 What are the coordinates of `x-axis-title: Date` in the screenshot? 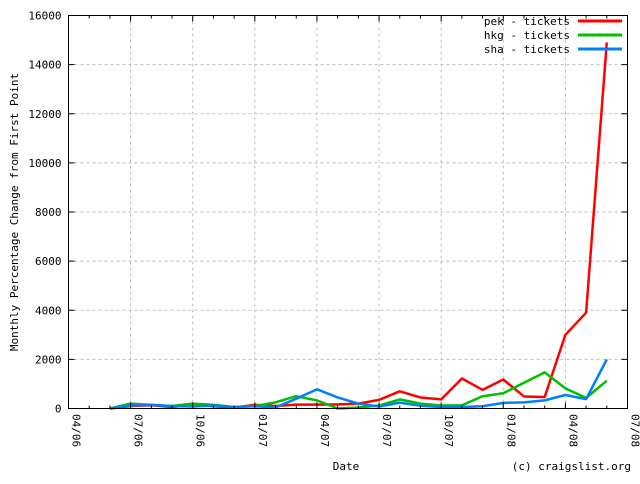 It's located at (346, 466).